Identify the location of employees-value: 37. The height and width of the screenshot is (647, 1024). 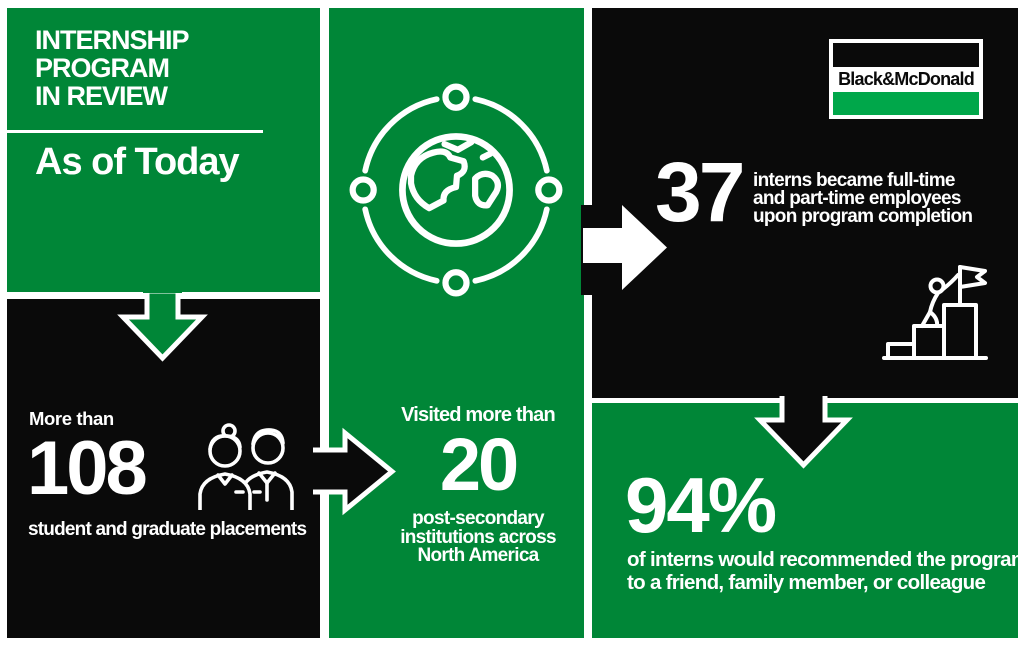
(700, 192).